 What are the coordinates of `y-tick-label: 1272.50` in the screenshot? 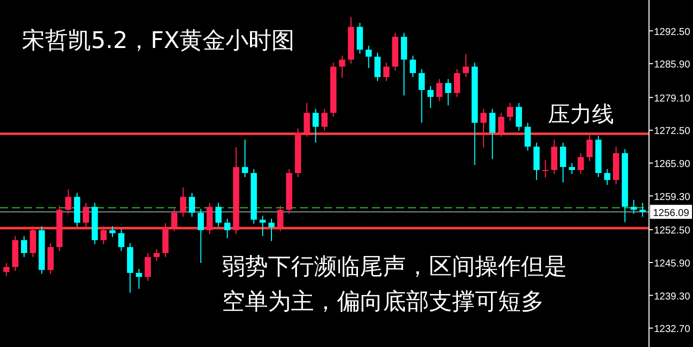 It's located at (672, 132).